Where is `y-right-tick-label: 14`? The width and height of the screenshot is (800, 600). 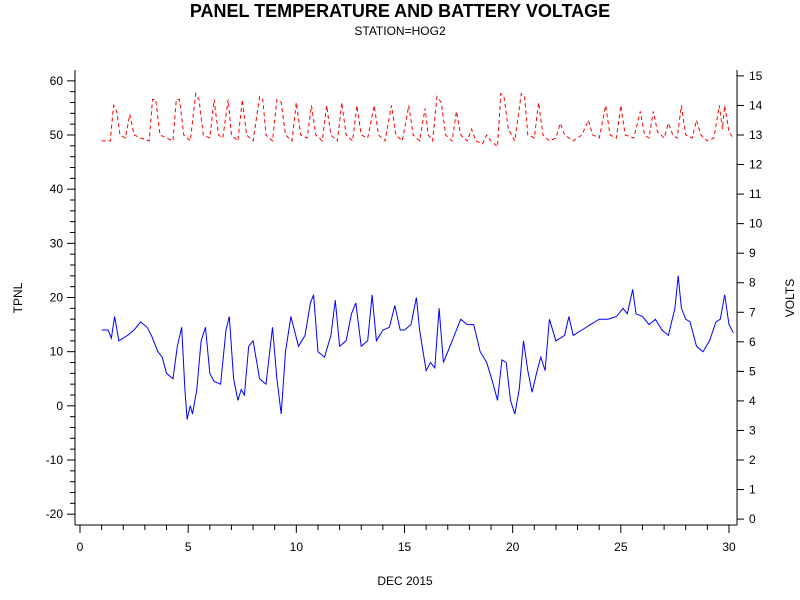
y-right-tick-label: 14 is located at coordinates (756, 105).